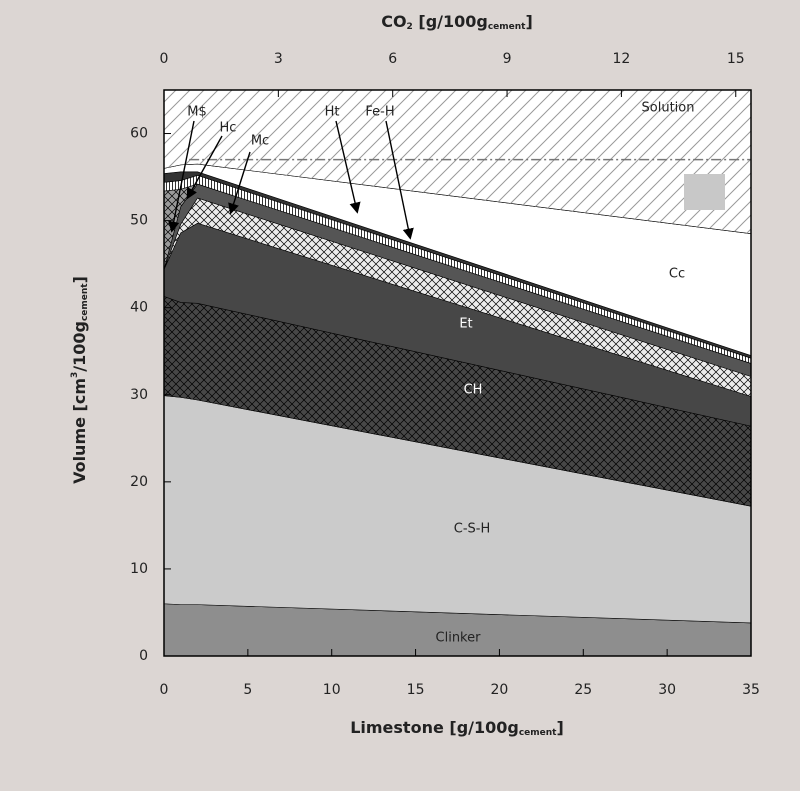 This screenshot has width=800, height=791. Describe the element at coordinates (139, 395) in the screenshot. I see `y-tick-label: 30` at that location.